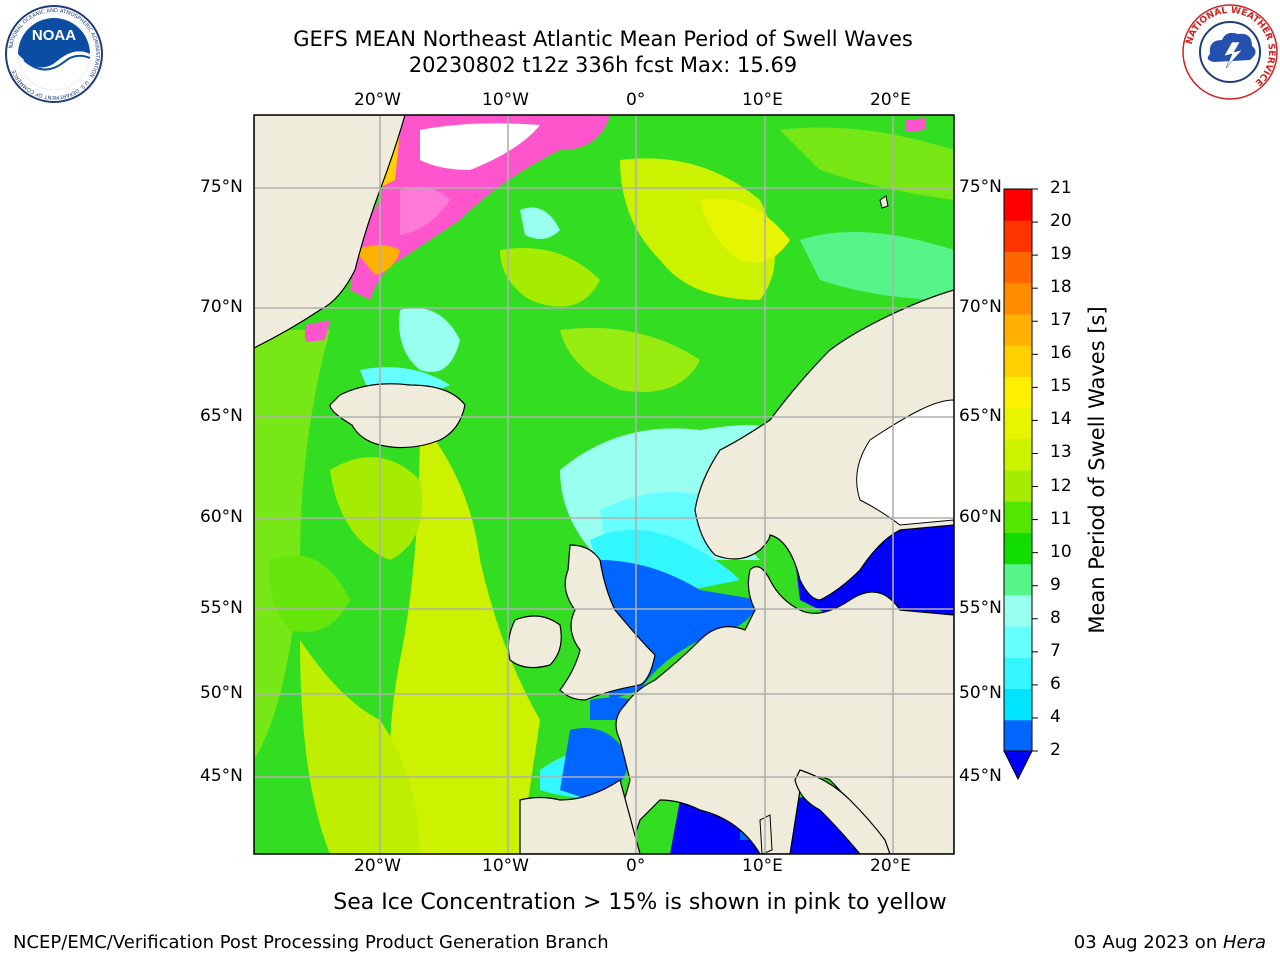 The image size is (1280, 960). I want to click on lon-label-top-10w: 10°W, so click(505, 100).